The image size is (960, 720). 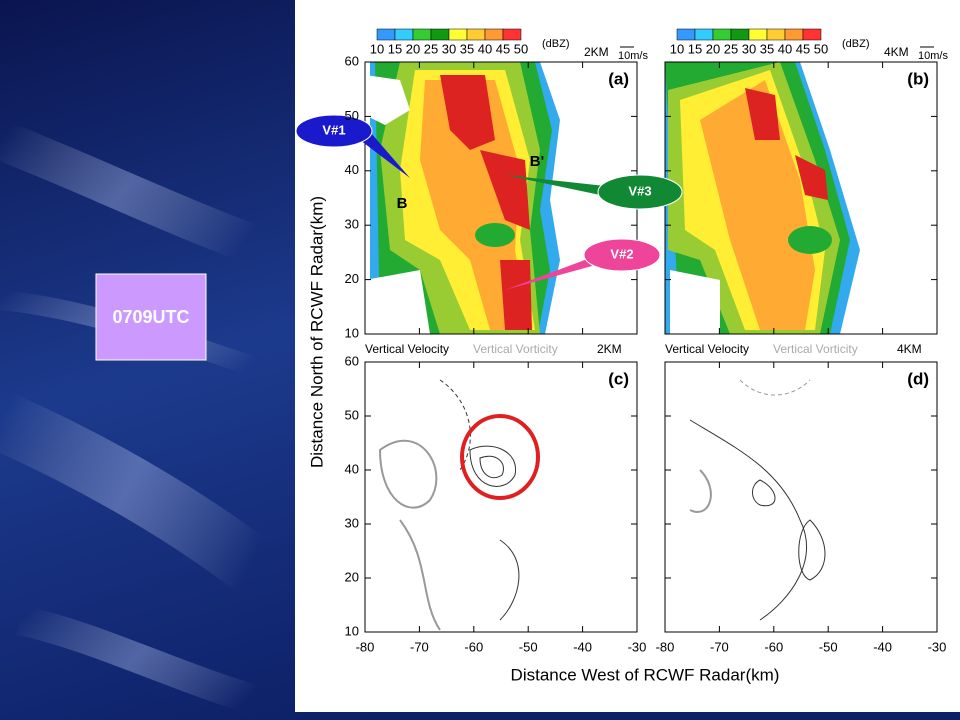 I want to click on callout-label: V#3, so click(x=639, y=190).